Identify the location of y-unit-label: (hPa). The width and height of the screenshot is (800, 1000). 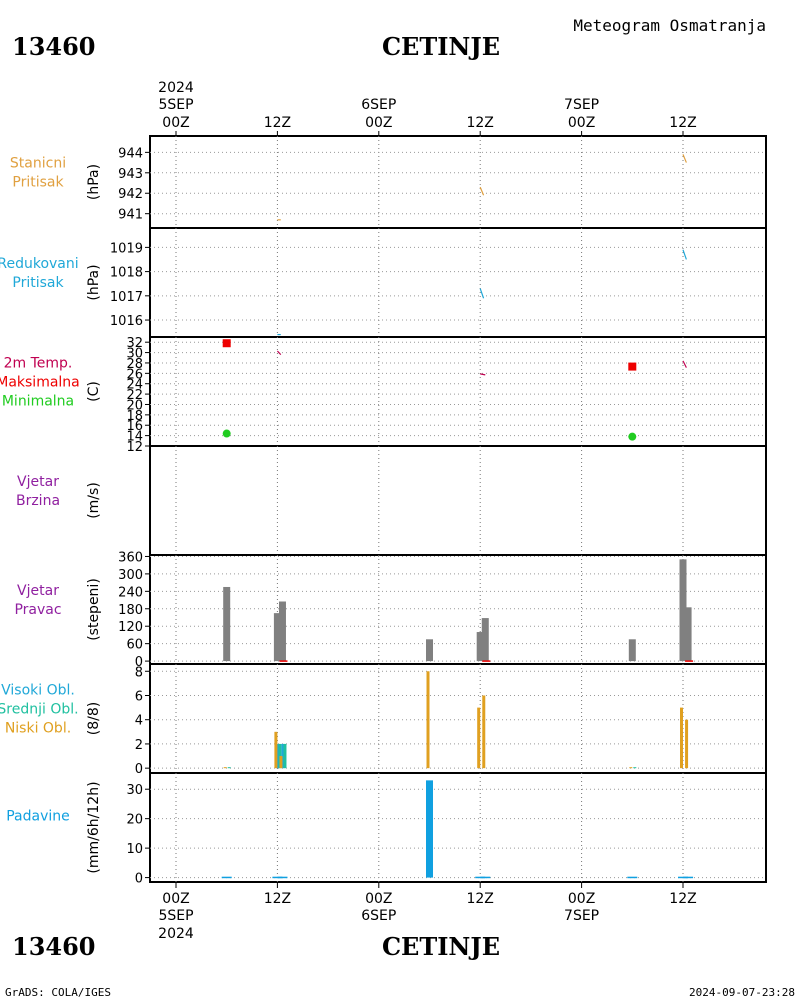
(94, 182).